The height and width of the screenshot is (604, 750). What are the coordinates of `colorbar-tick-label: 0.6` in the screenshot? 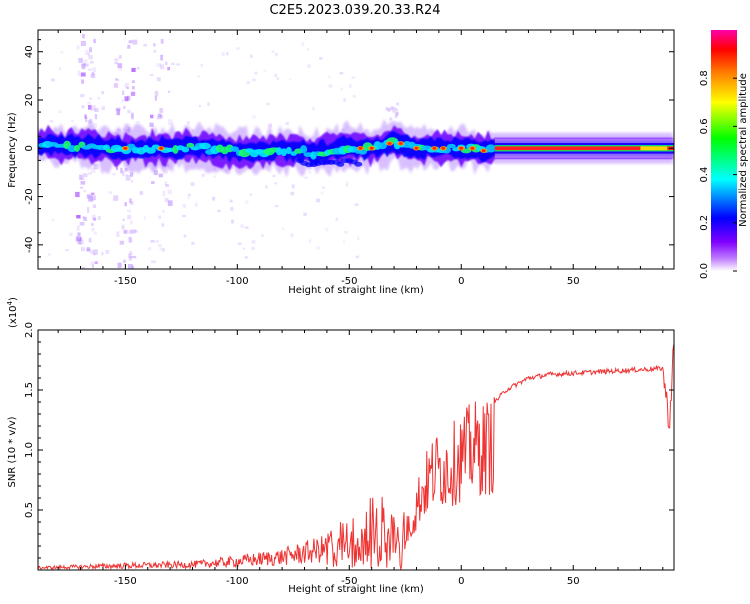 It's located at (704, 126).